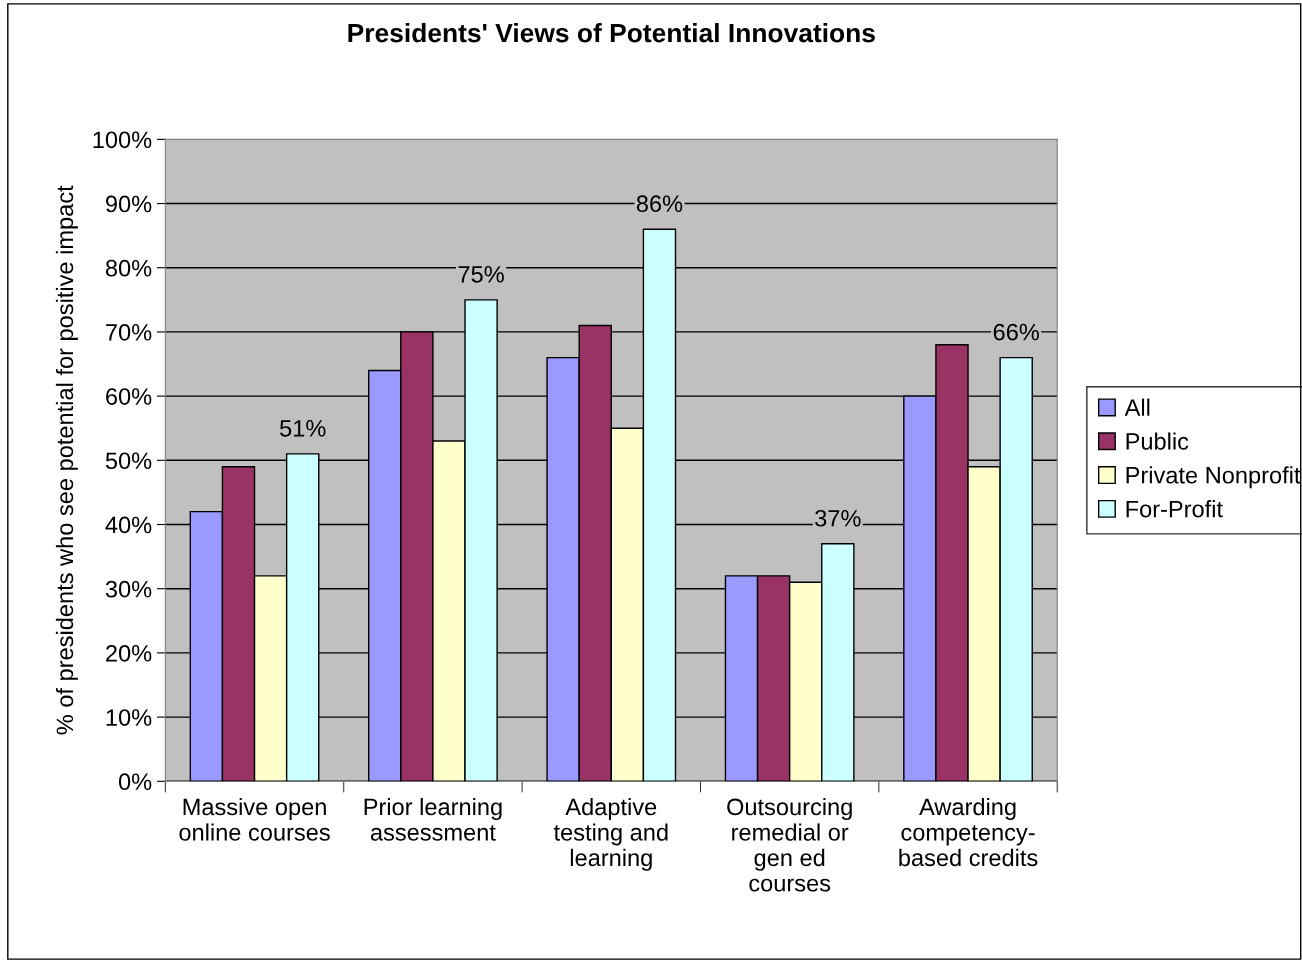  Describe the element at coordinates (610, 834) in the screenshot. I see `x-tick-label: Adaptive testing and learning` at that location.